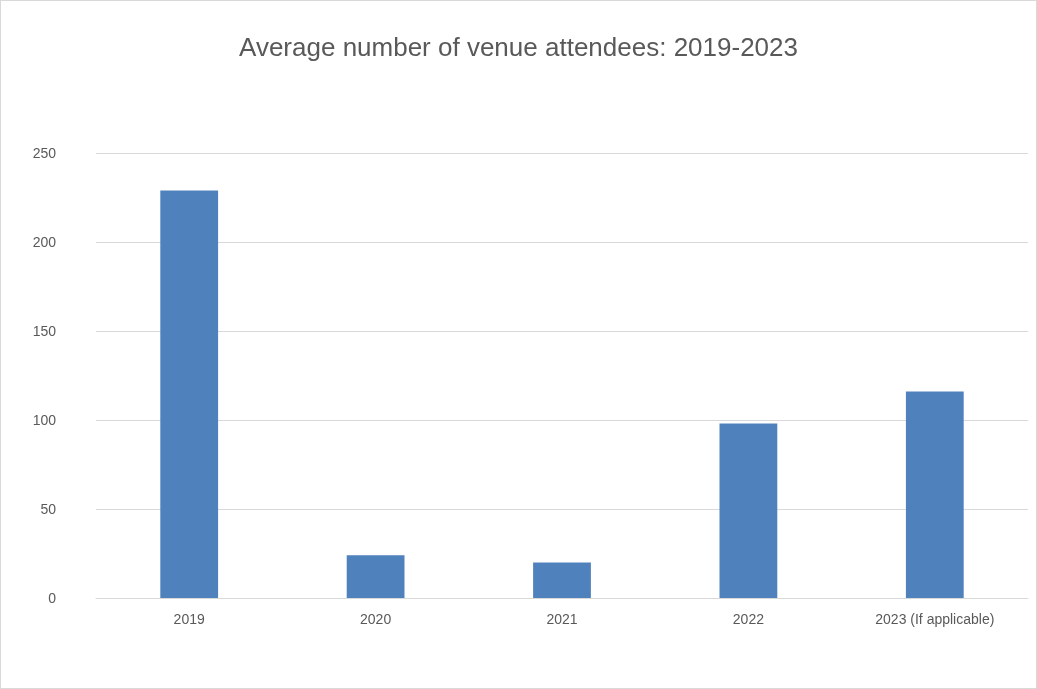 This screenshot has width=1037, height=689. What do you see at coordinates (44, 153) in the screenshot?
I see `y-tick-label: 250` at bounding box center [44, 153].